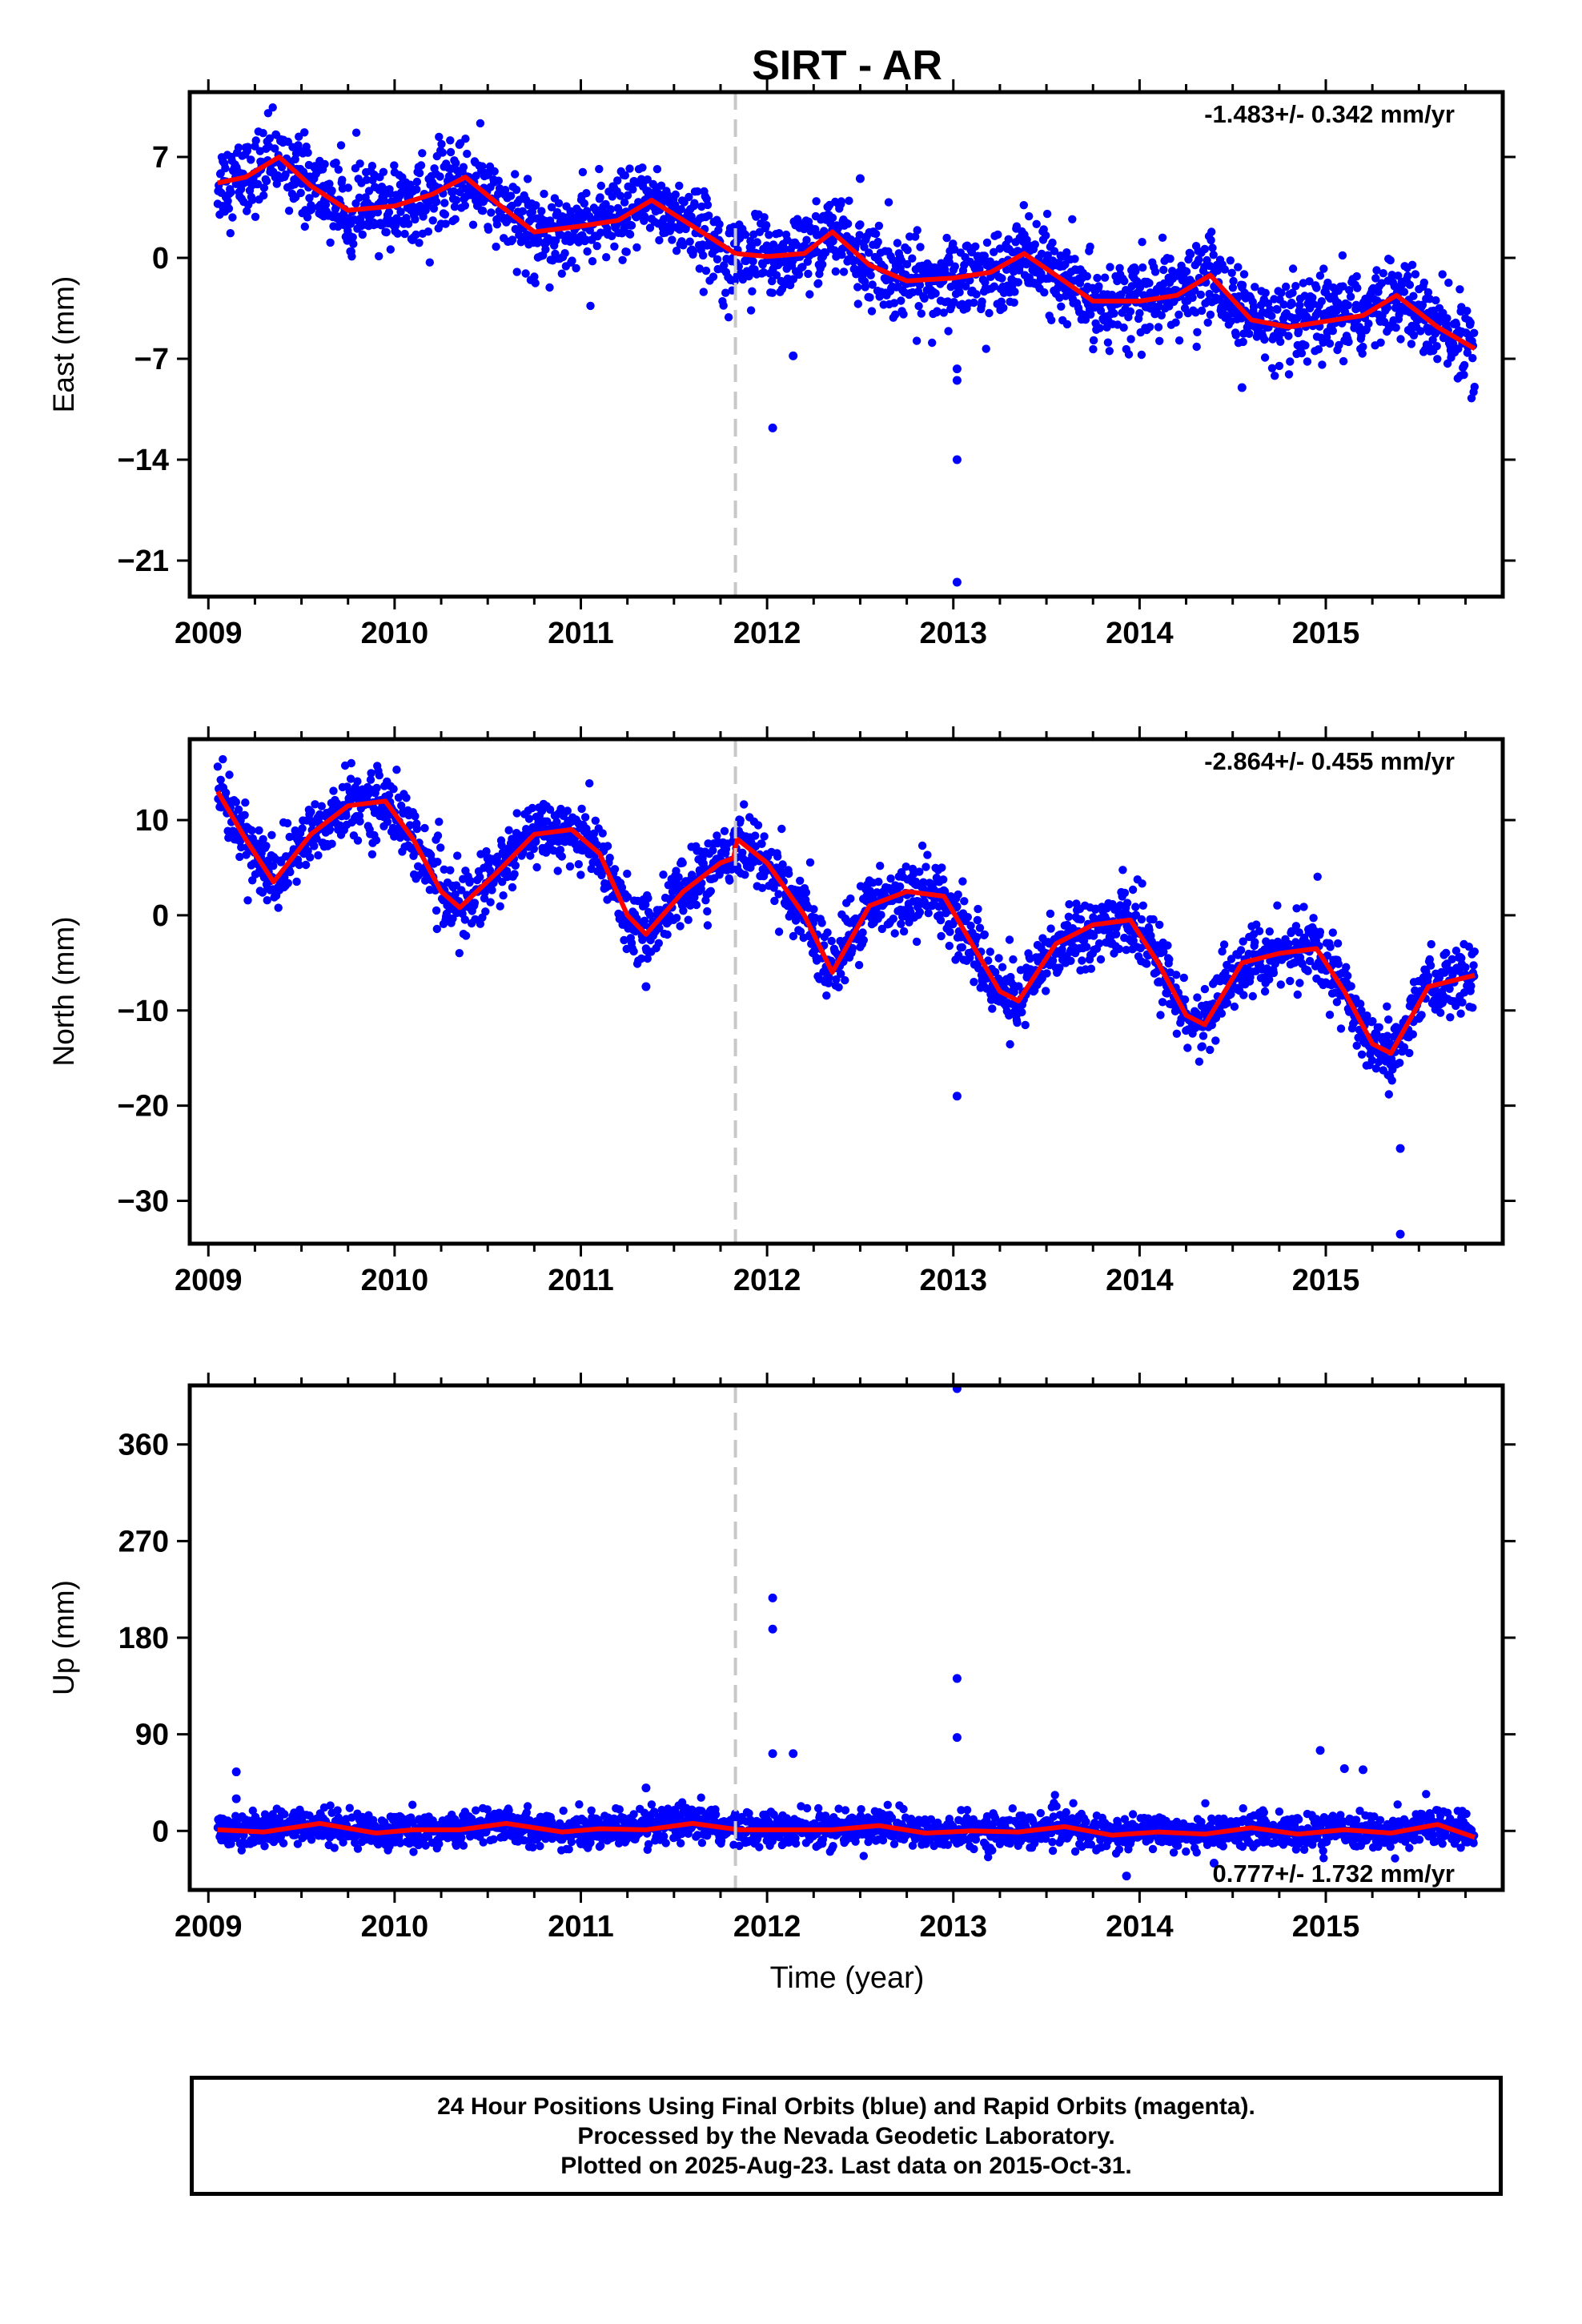 The height and width of the screenshot is (2324, 1582). I want to click on north-x-tick-label: 2015, so click(1326, 1281).